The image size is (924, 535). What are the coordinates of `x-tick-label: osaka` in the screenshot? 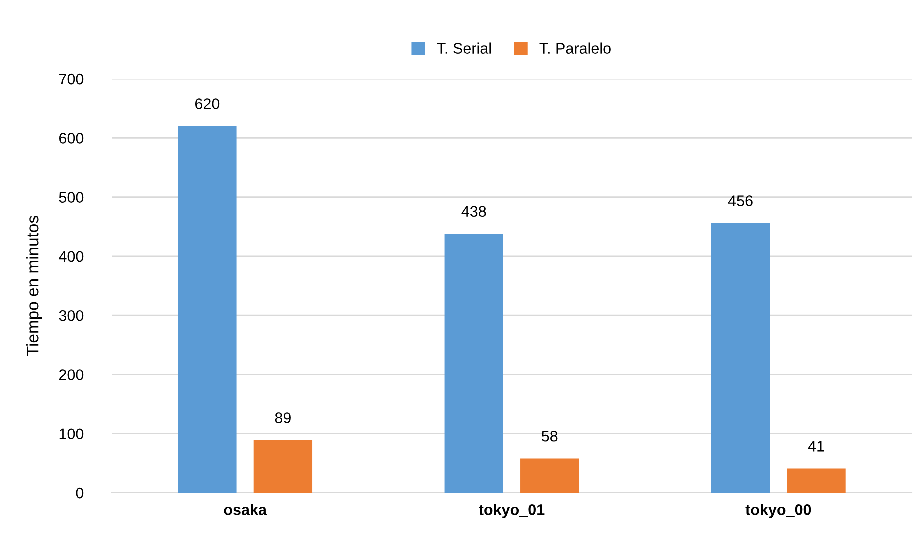 It's located at (246, 510).